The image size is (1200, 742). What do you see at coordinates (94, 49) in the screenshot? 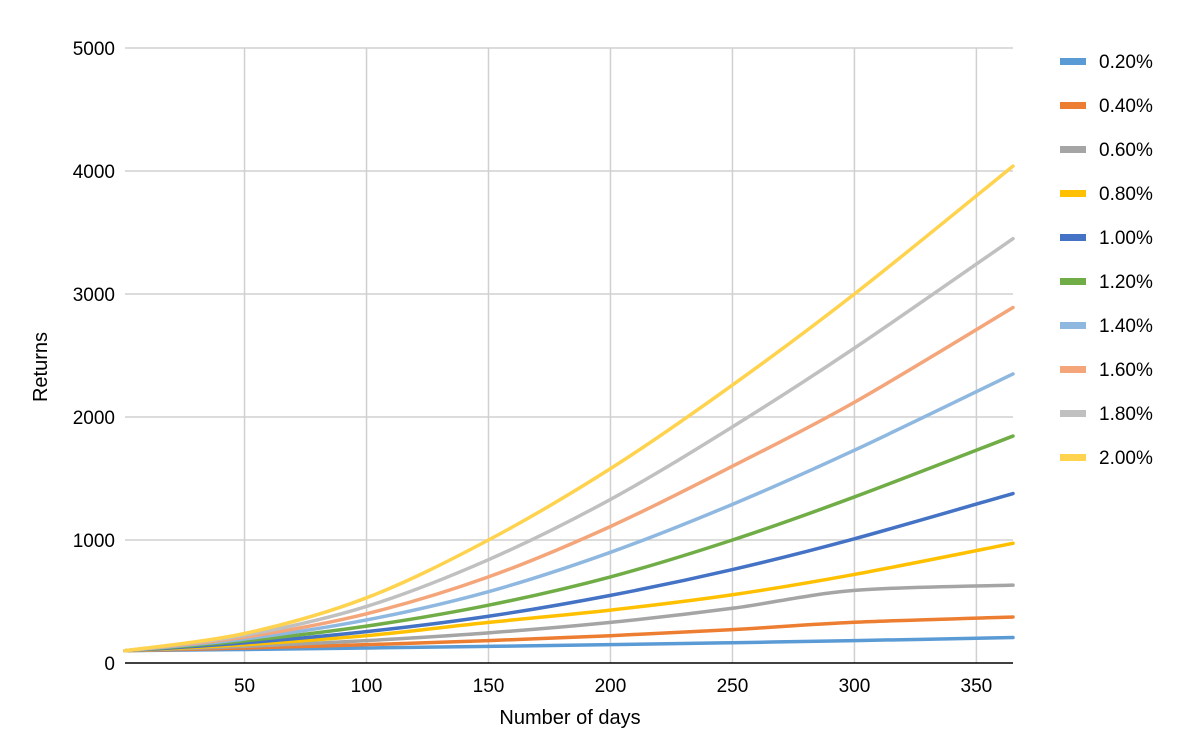
I see `y-tick-label: 5000` at bounding box center [94, 49].